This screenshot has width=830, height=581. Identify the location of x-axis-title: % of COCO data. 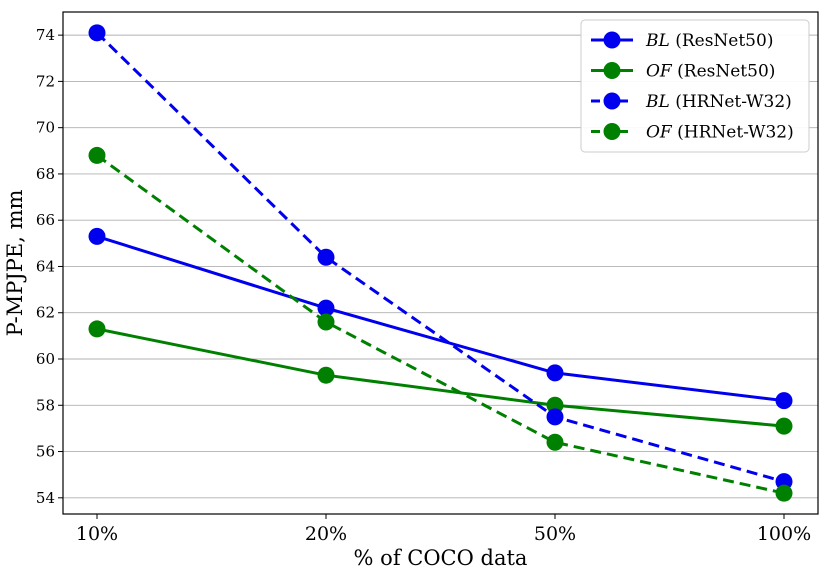
(441, 558).